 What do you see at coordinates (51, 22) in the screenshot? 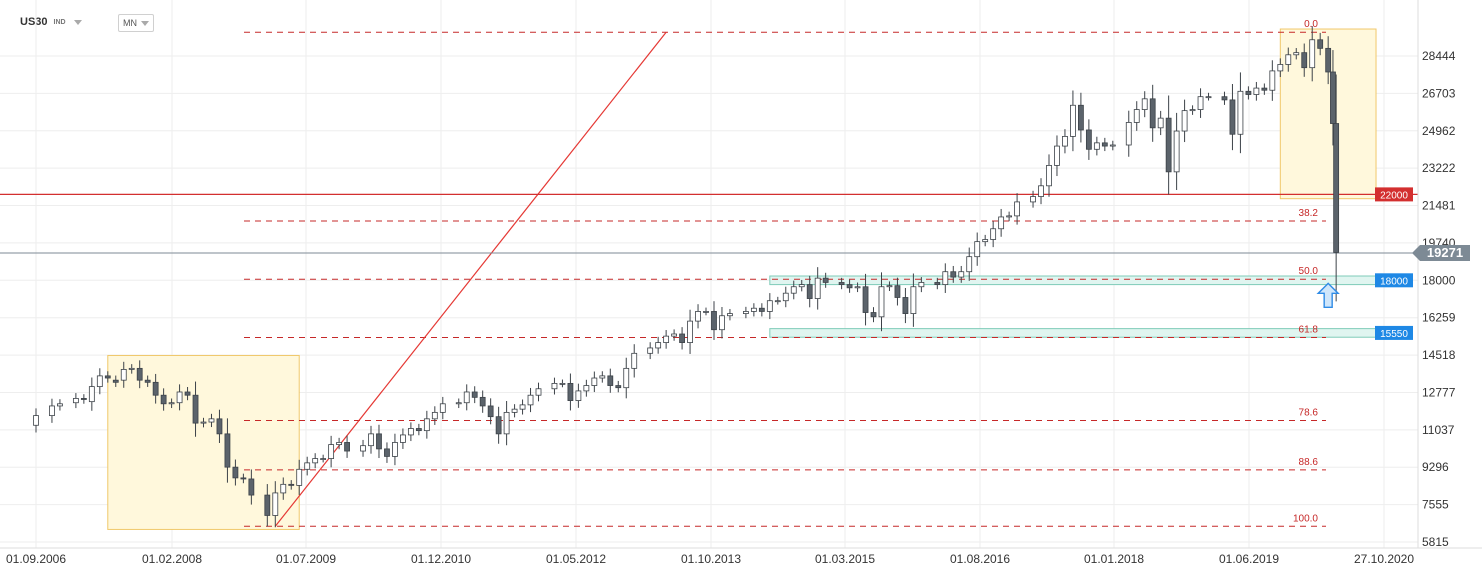
I see `symbol-selector: US30 IND` at bounding box center [51, 22].